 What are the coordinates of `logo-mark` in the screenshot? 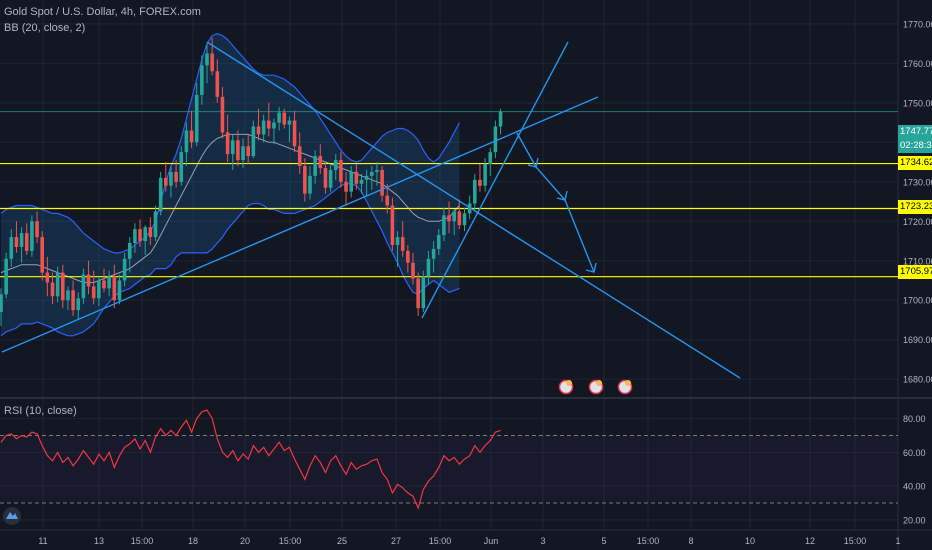 It's located at (12, 515).